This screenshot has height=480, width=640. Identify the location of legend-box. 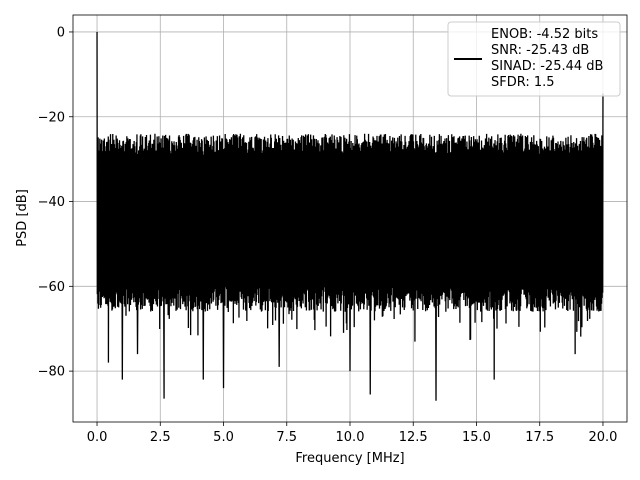
(534, 59).